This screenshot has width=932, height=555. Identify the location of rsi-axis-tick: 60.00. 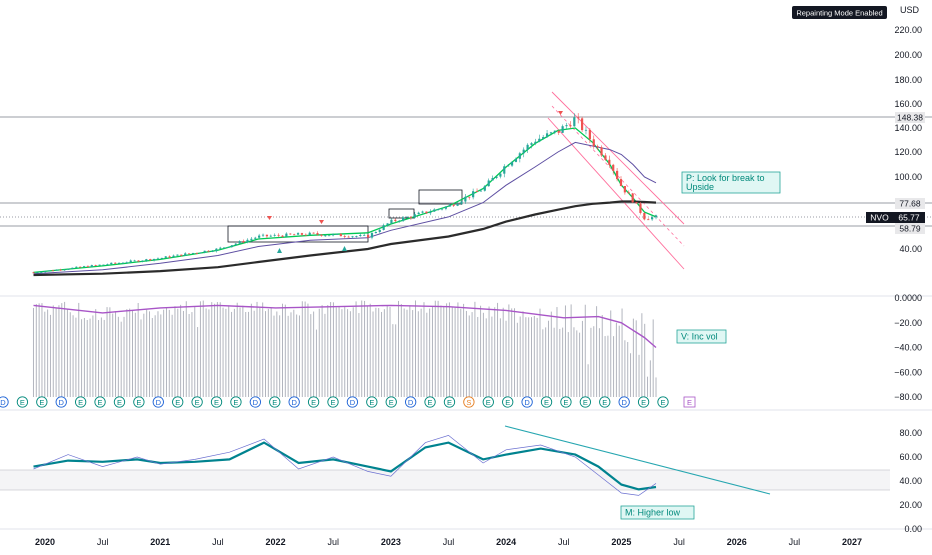
(910, 457).